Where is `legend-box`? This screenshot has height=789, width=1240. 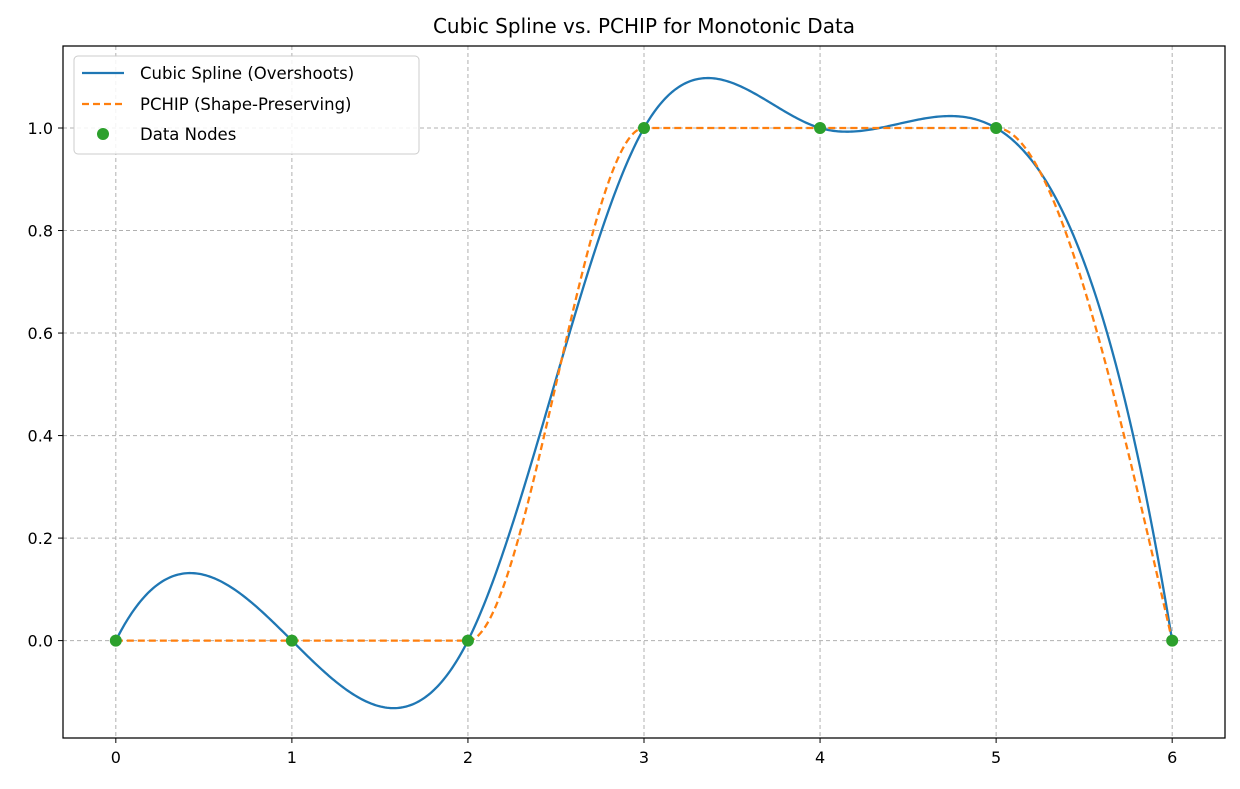
legend-box is located at coordinates (246, 105).